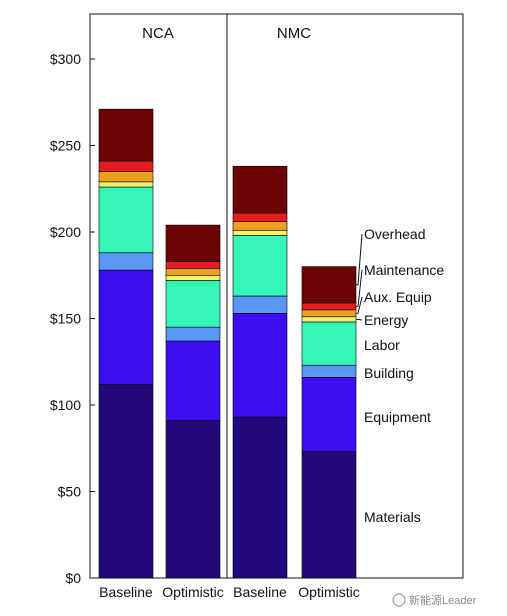 The height and width of the screenshot is (616, 507). What do you see at coordinates (294, 33) in the screenshot?
I see `group-label-nmc: NMC` at bounding box center [294, 33].